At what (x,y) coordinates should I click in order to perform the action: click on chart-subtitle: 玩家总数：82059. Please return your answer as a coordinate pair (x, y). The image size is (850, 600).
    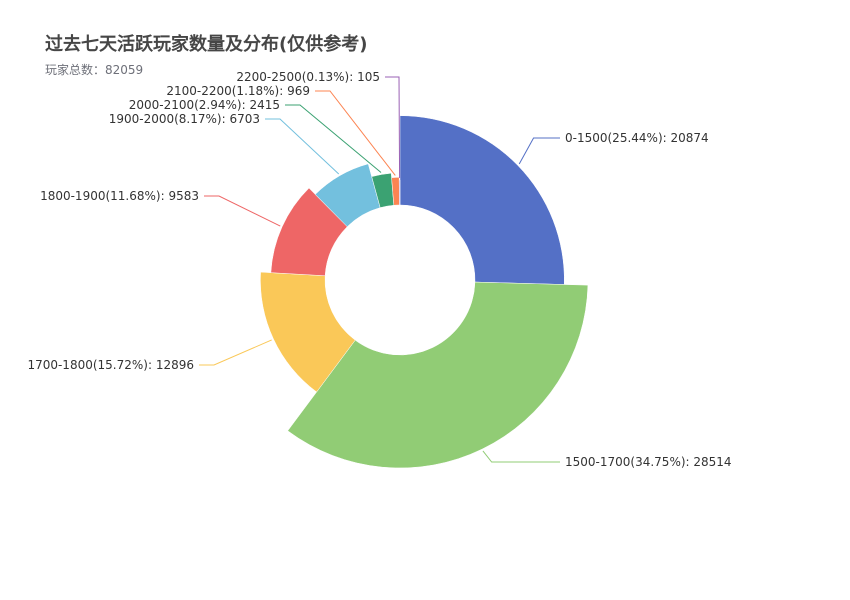
    Looking at the image, I should click on (94, 70).